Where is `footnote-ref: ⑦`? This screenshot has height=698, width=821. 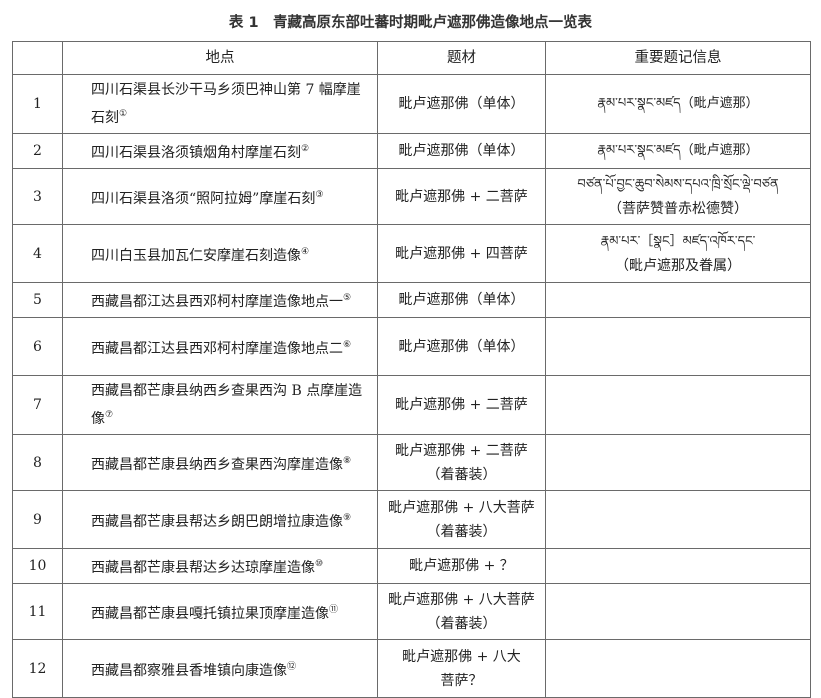 footnote-ref: ⑦ is located at coordinates (109, 415).